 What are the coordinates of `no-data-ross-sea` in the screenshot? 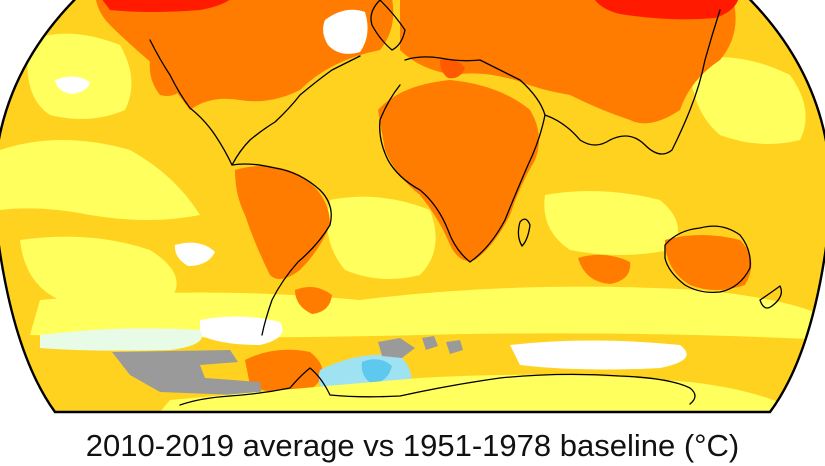 It's located at (187, 373).